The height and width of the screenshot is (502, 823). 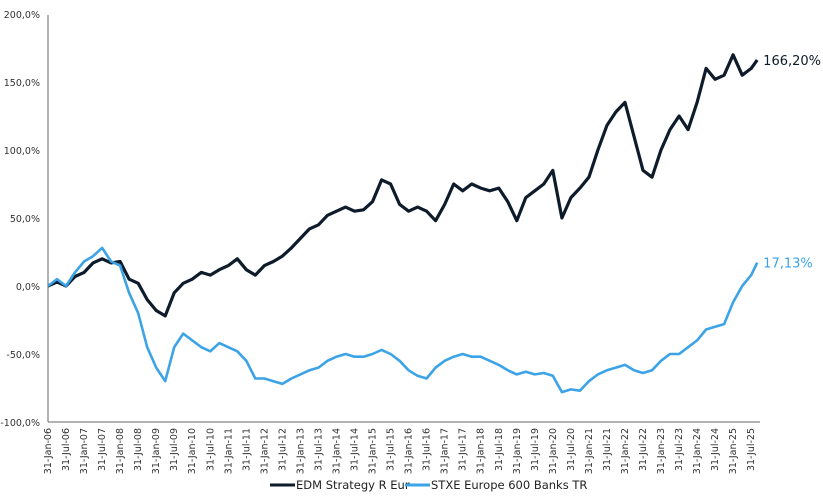 I want to click on x-tick-label: 31-Jan-15, so click(x=373, y=451).